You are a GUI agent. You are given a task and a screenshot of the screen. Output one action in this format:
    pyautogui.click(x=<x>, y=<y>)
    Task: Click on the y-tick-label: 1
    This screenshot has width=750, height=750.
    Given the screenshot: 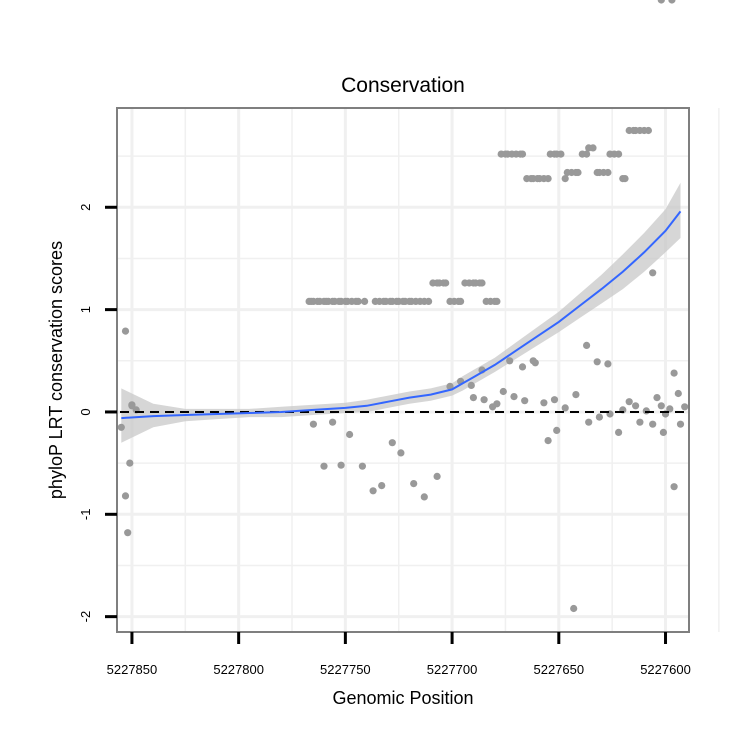 What is the action you would take?
    pyautogui.click(x=85, y=309)
    